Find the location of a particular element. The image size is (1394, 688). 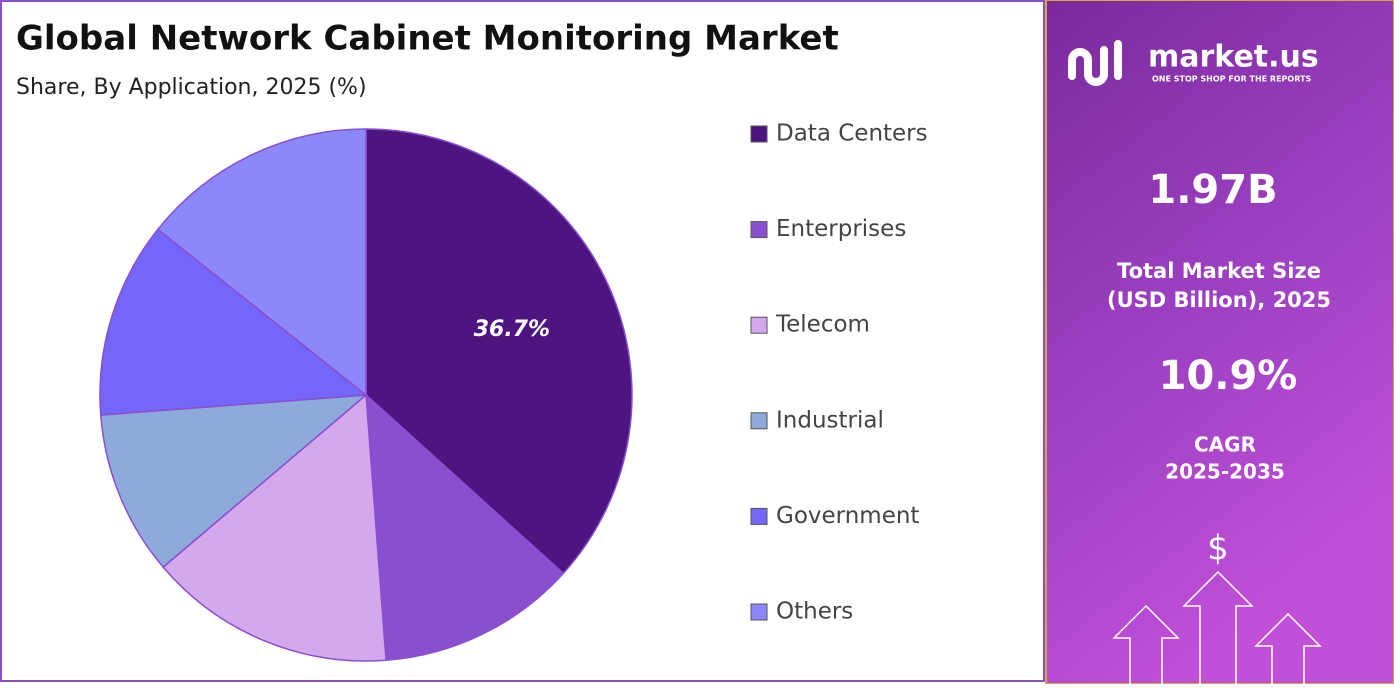

cagr: 10.9% is located at coordinates (1228, 376).